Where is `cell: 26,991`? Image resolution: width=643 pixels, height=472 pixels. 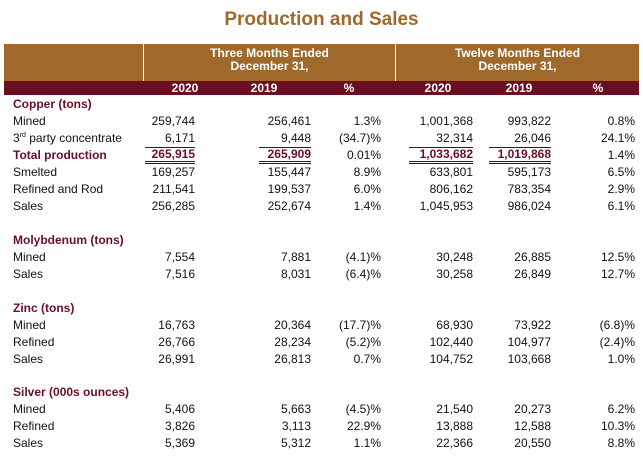 cell: 26,991 is located at coordinates (176, 359).